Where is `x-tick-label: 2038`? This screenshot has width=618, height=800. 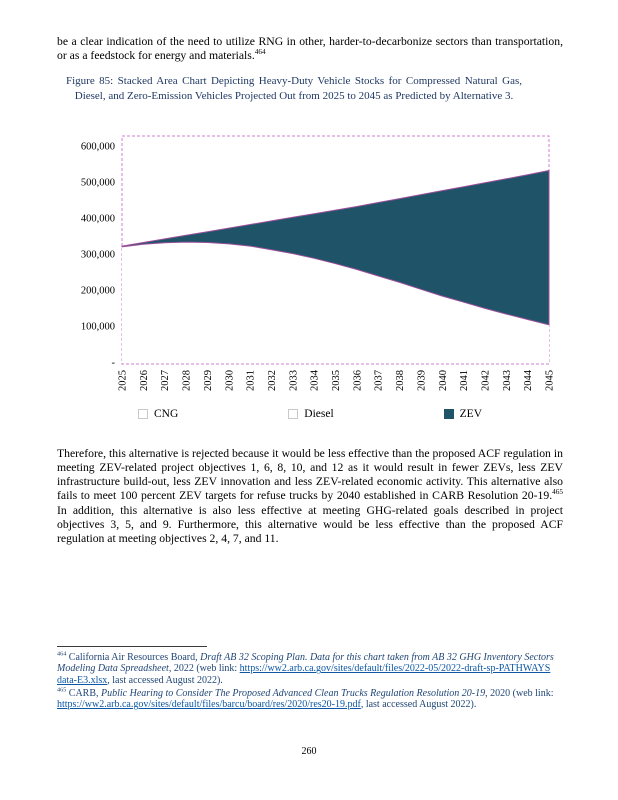
x-tick-label: 2038 is located at coordinates (400, 380).